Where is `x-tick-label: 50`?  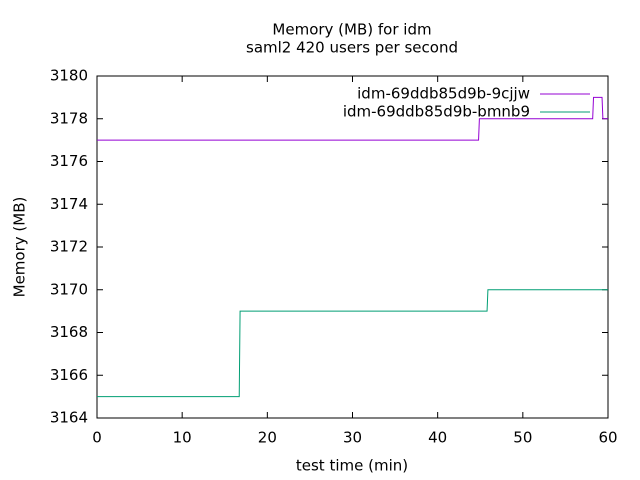
x-tick-label: 50 is located at coordinates (522, 438).